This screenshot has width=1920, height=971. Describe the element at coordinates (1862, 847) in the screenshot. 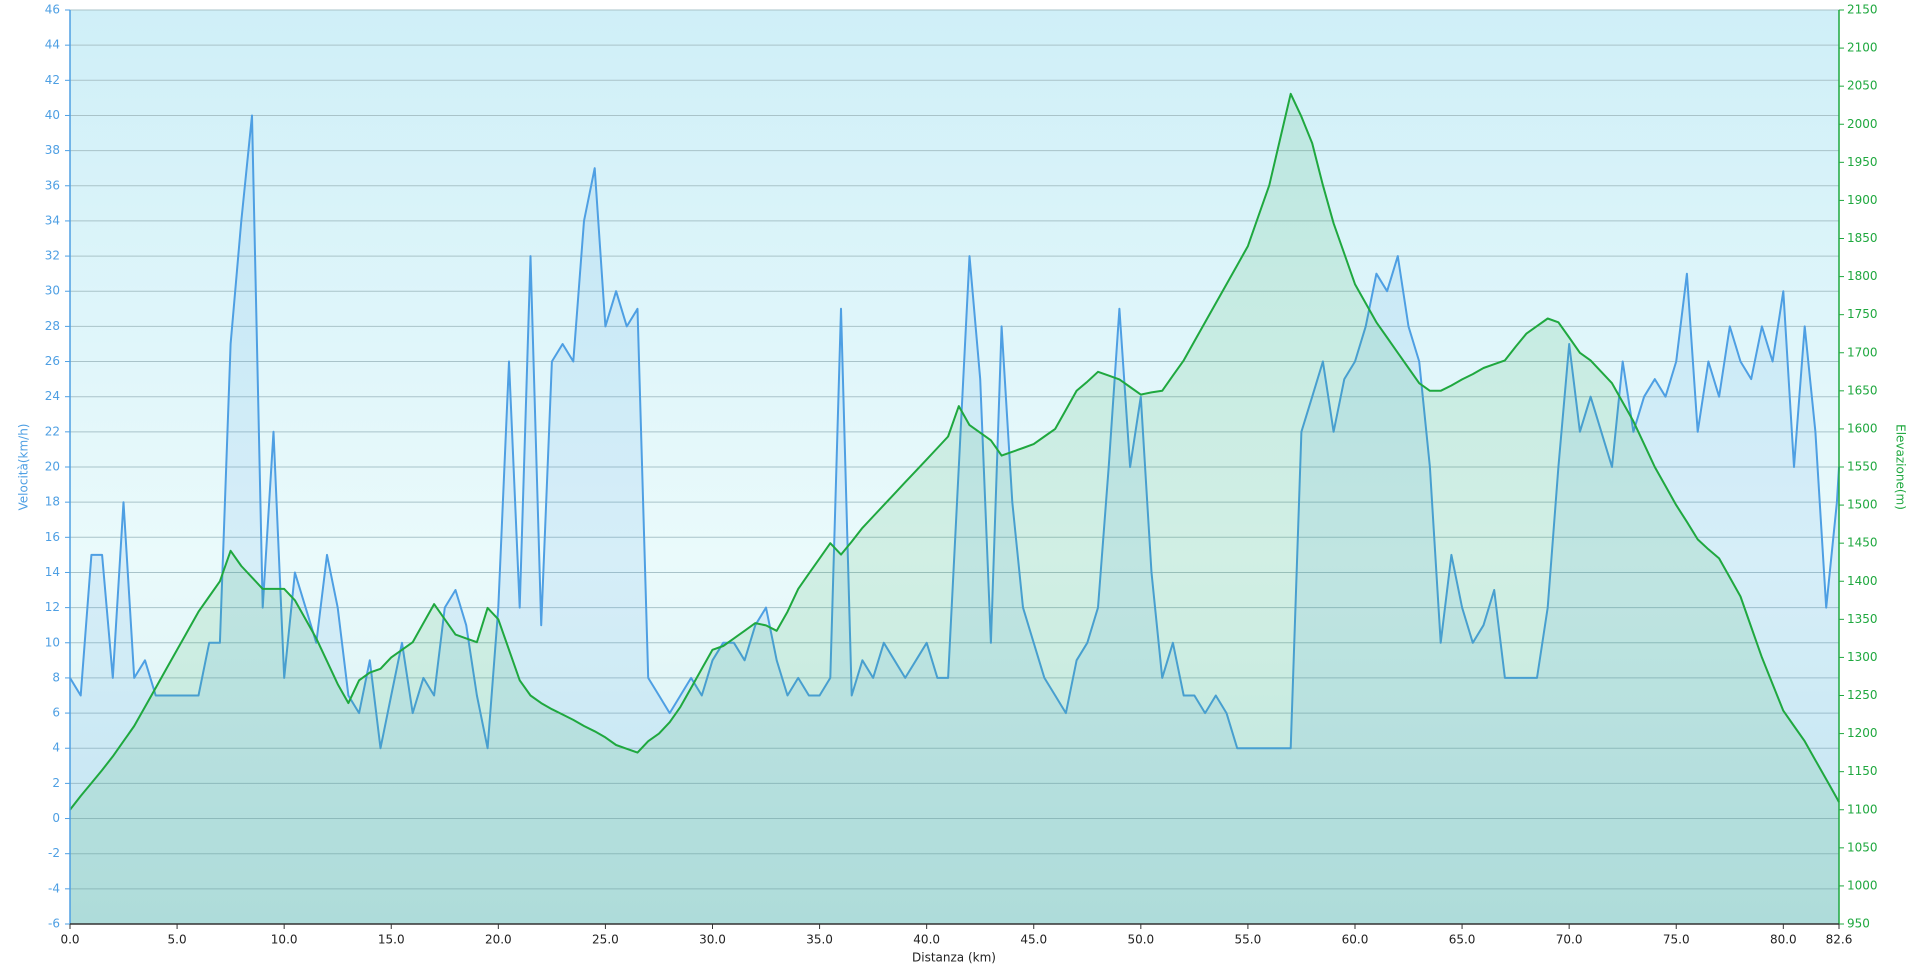

I see `y2-tick-label: 1050` at that location.